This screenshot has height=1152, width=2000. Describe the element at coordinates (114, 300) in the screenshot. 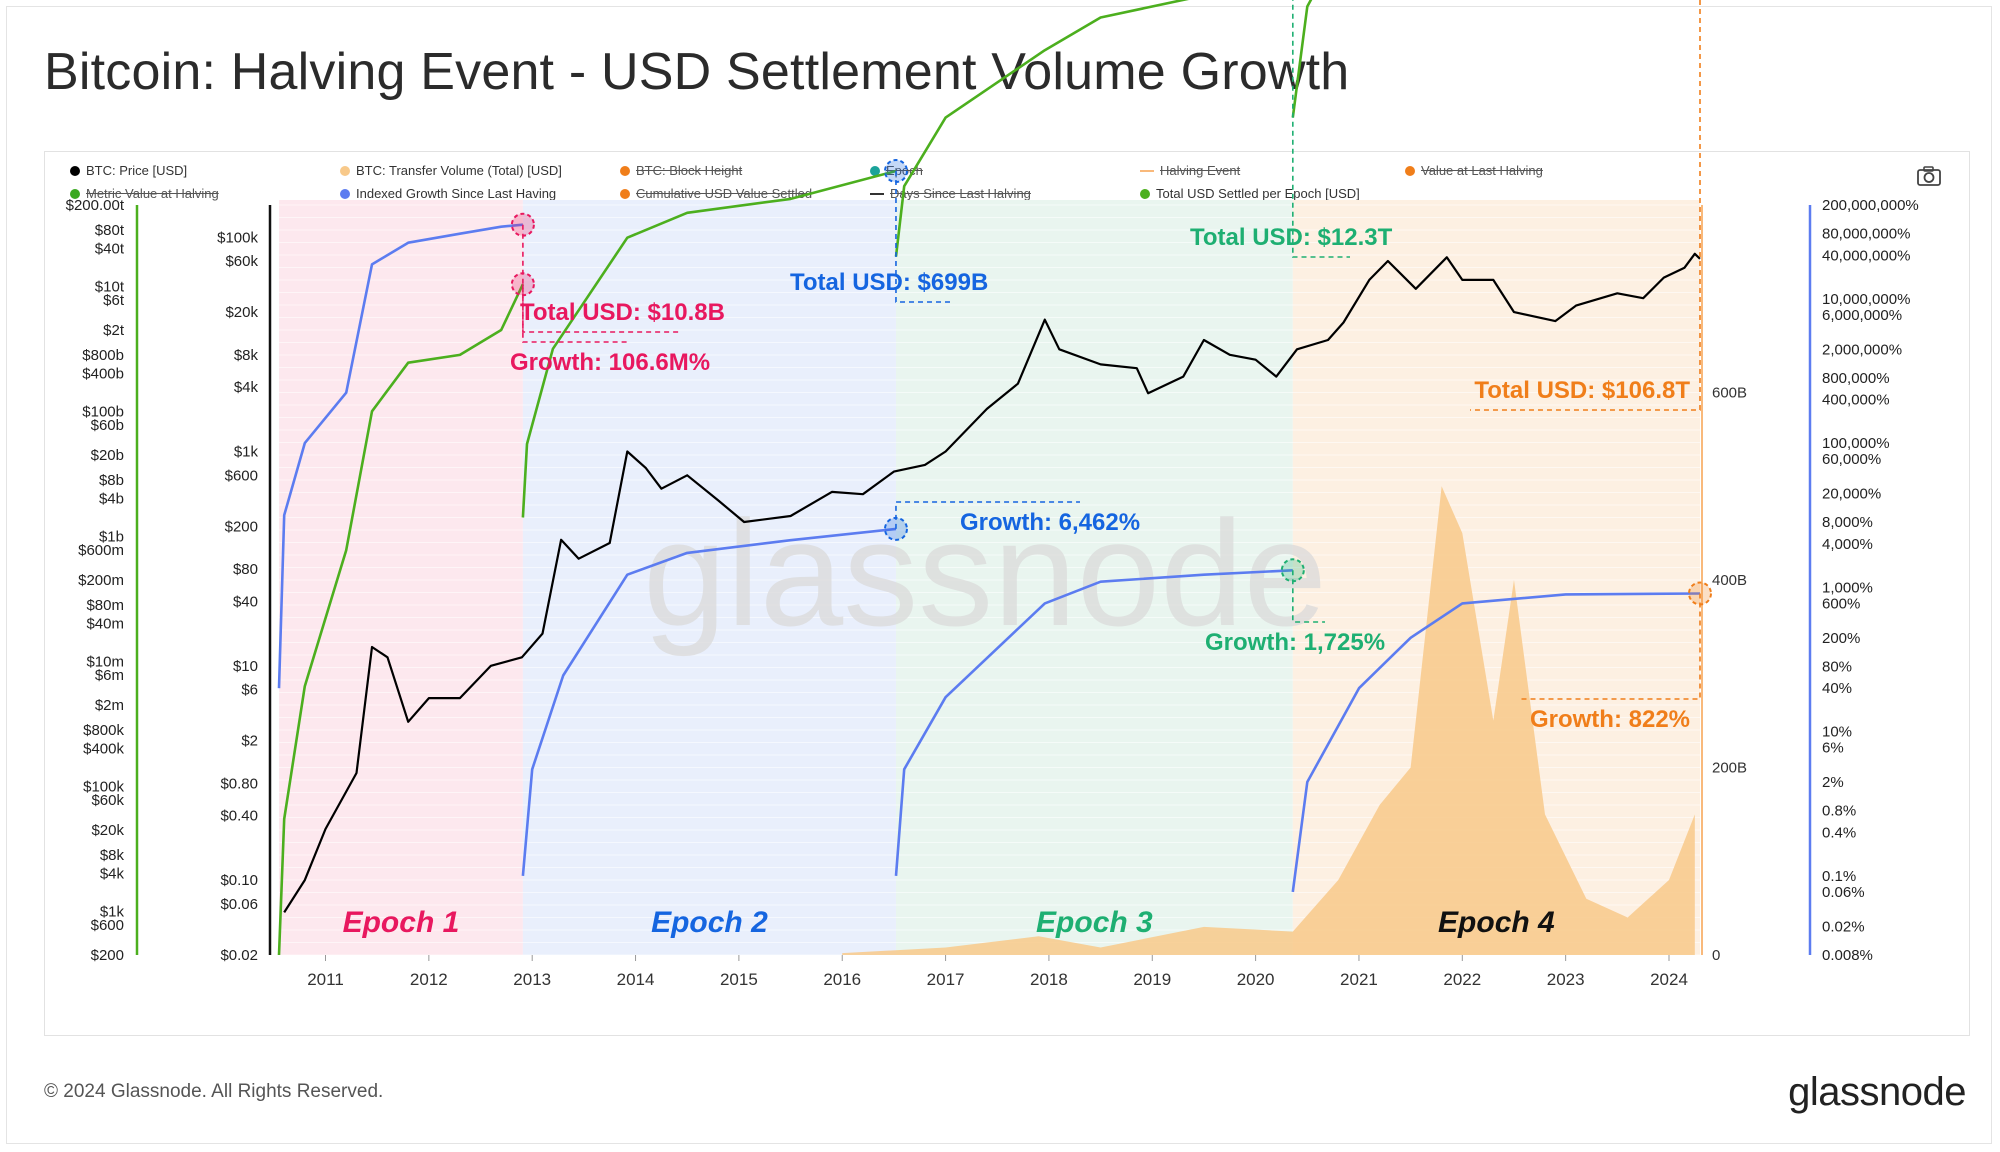

I see `far-left-tick-label: $6t` at that location.